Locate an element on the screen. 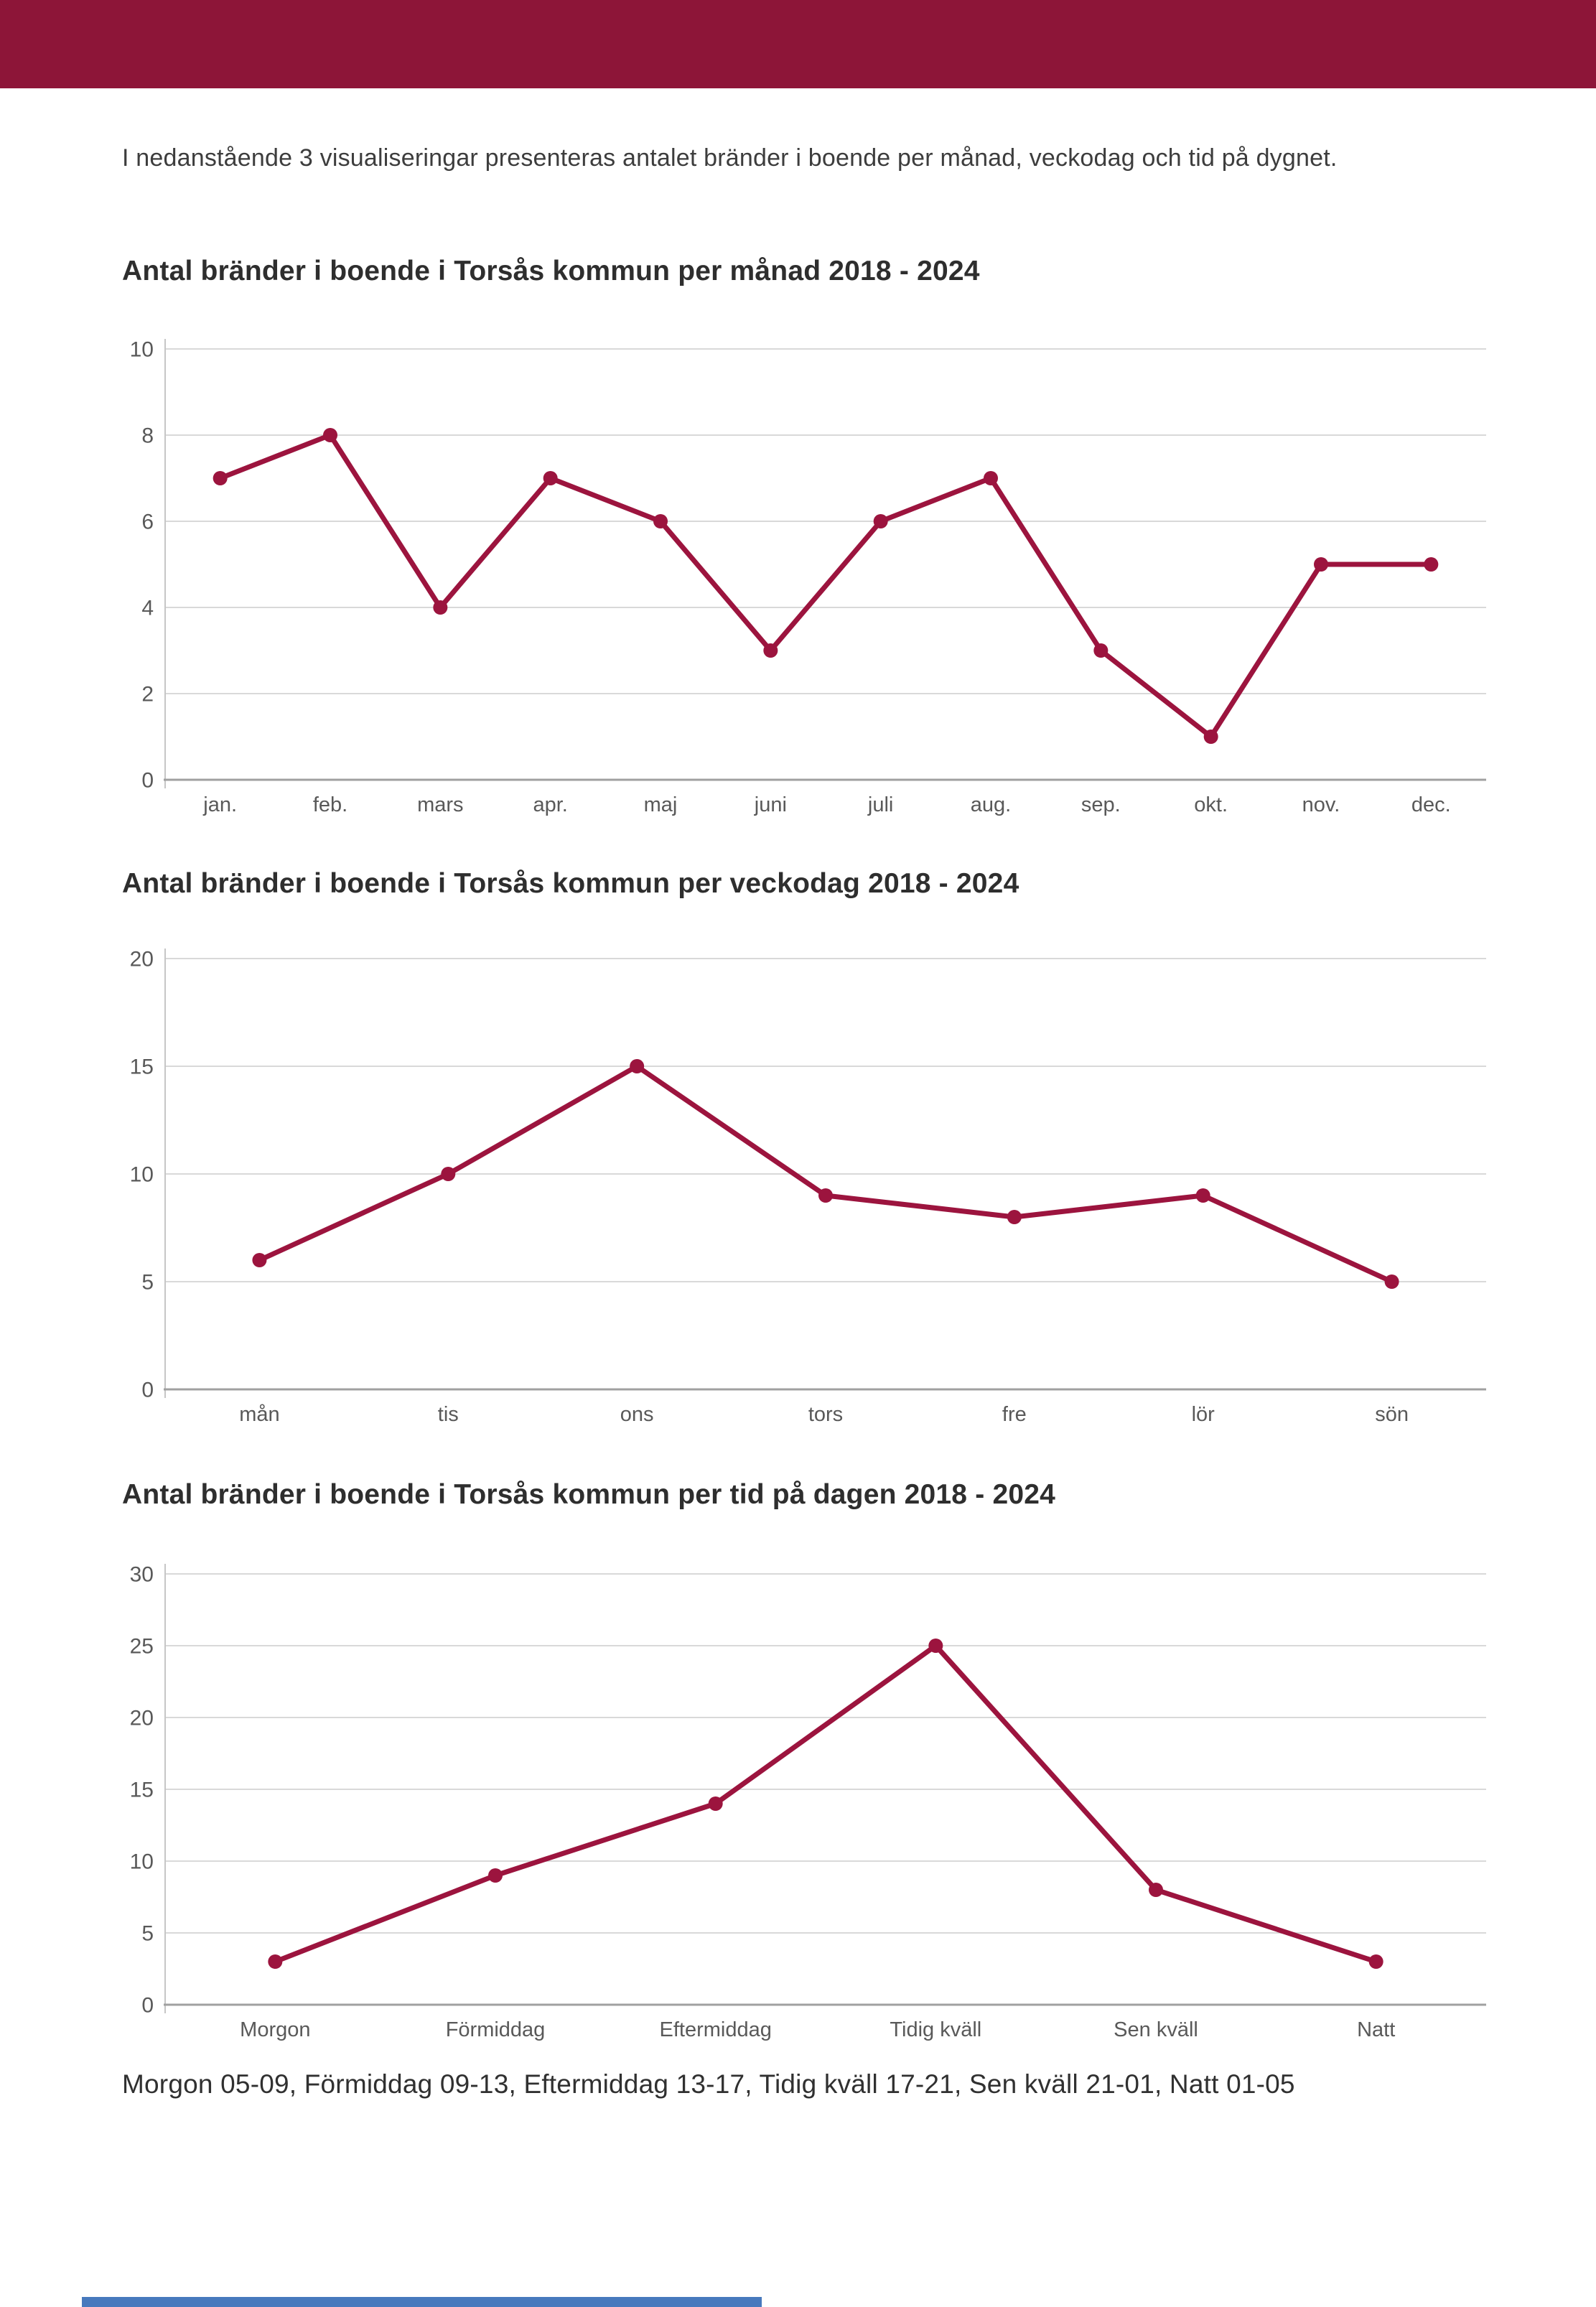  x-category-label: Förmiddag is located at coordinates (496, 2029).